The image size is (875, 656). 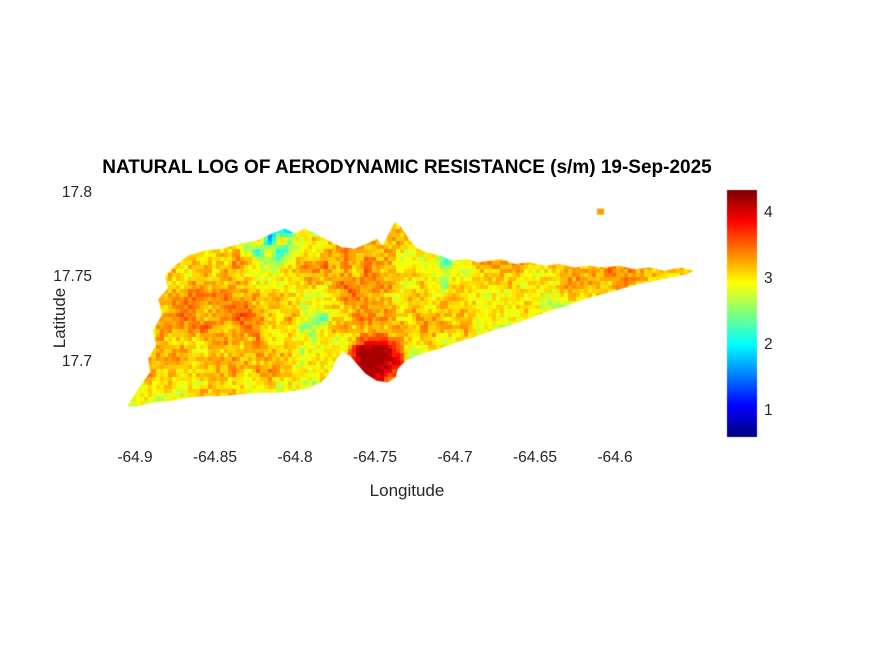 What do you see at coordinates (615, 457) in the screenshot?
I see `x-tick-label: -64.6` at bounding box center [615, 457].